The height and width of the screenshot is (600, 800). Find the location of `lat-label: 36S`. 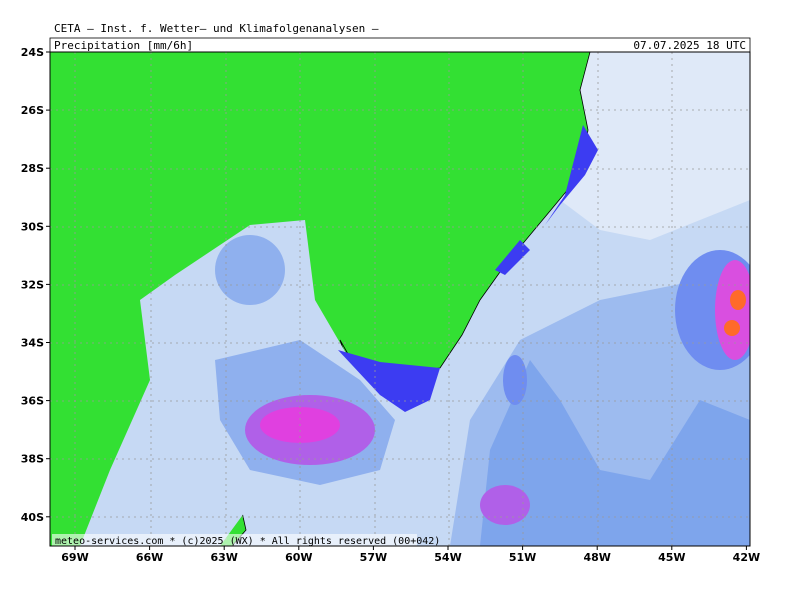

lat-label: 36S is located at coordinates (32, 401).